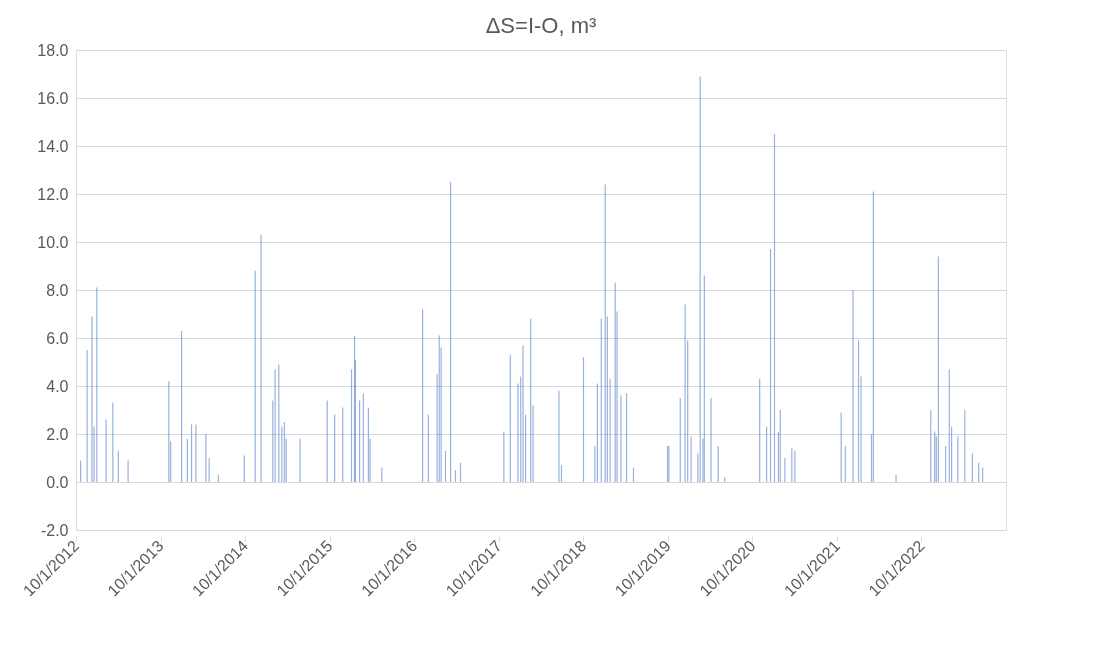 The image size is (1110, 662). What do you see at coordinates (57, 434) in the screenshot?
I see `y-tick-label: 2.0` at bounding box center [57, 434].